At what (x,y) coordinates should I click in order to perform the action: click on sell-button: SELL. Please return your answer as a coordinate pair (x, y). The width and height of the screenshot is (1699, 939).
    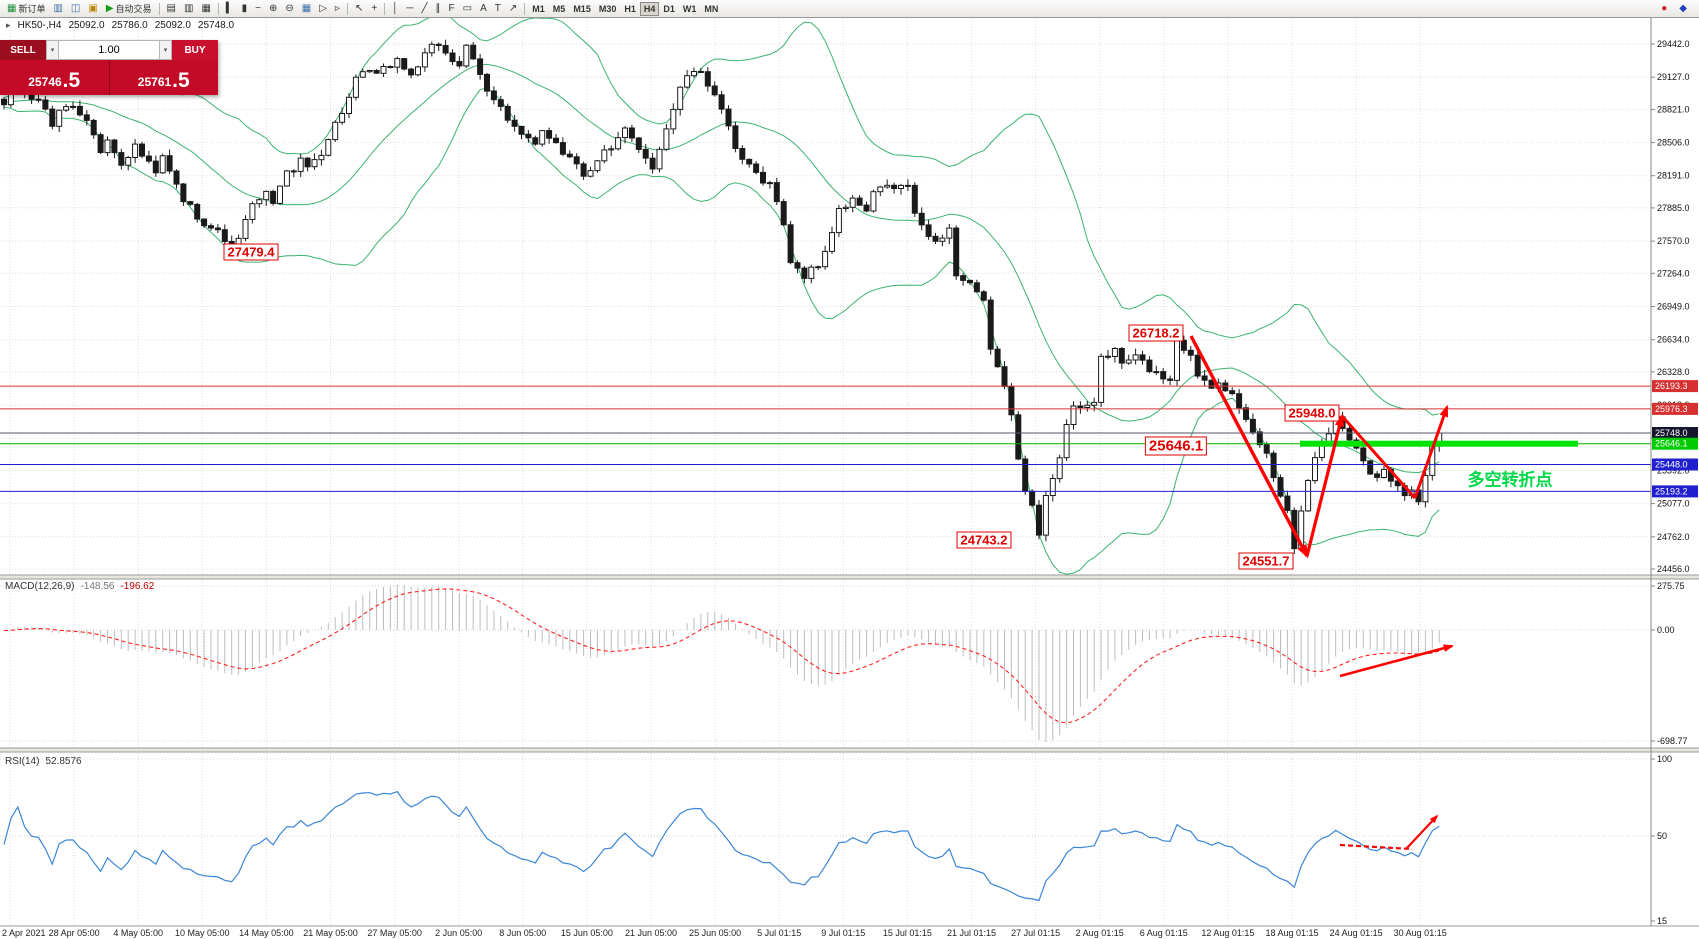
    Looking at the image, I should click on (23, 50).